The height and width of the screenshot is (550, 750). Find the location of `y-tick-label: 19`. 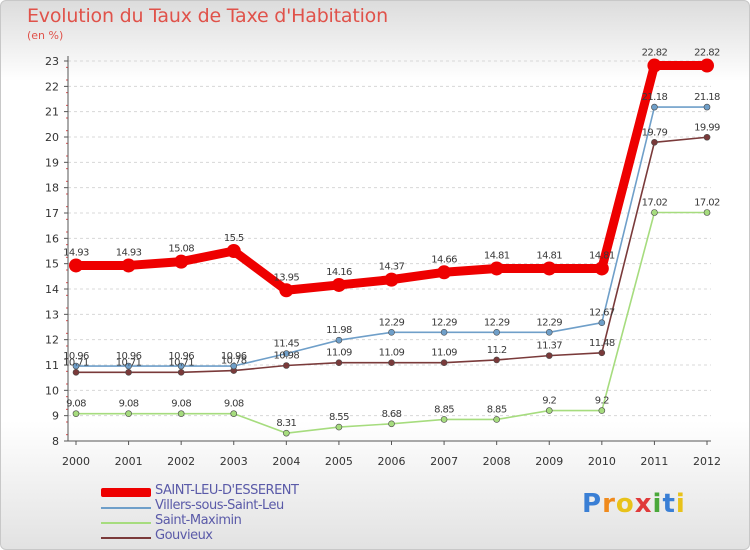

y-tick-label: 19 is located at coordinates (52, 162).